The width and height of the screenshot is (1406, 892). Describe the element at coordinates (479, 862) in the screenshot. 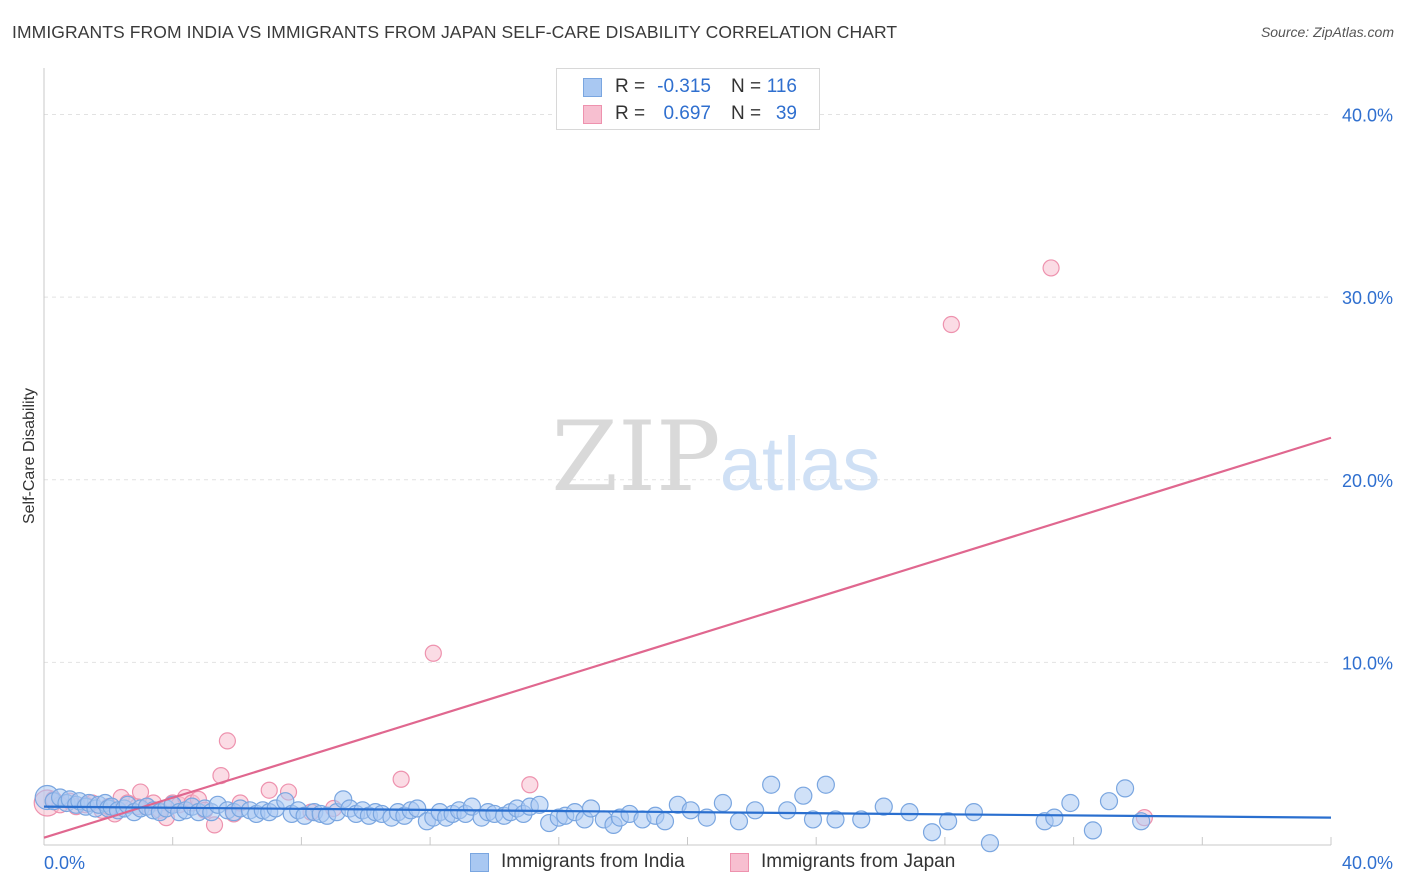

I see `india-legend-swatch` at that location.